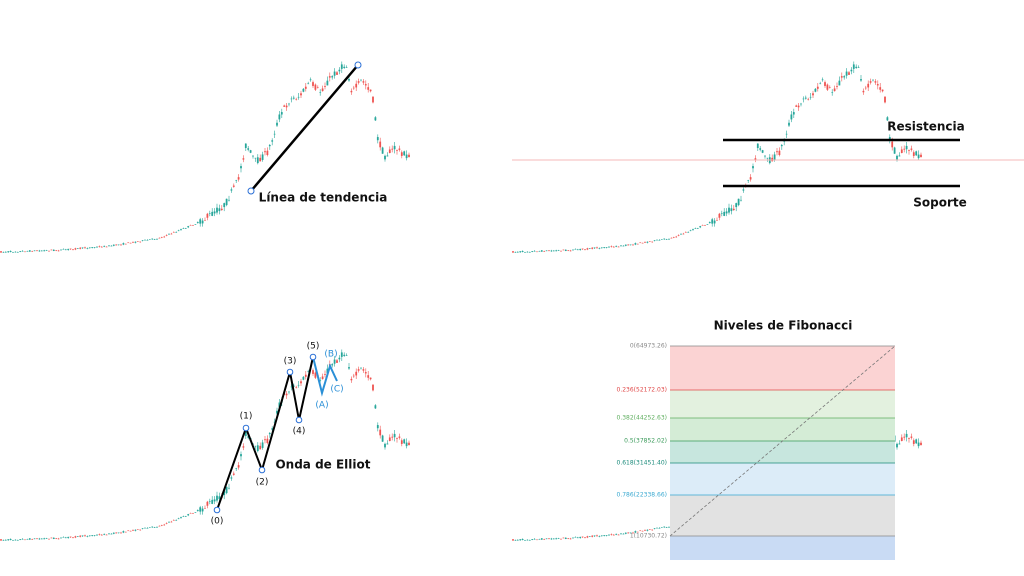 The height and width of the screenshot is (576, 1024). I want to click on wave-label: (5), so click(313, 347).